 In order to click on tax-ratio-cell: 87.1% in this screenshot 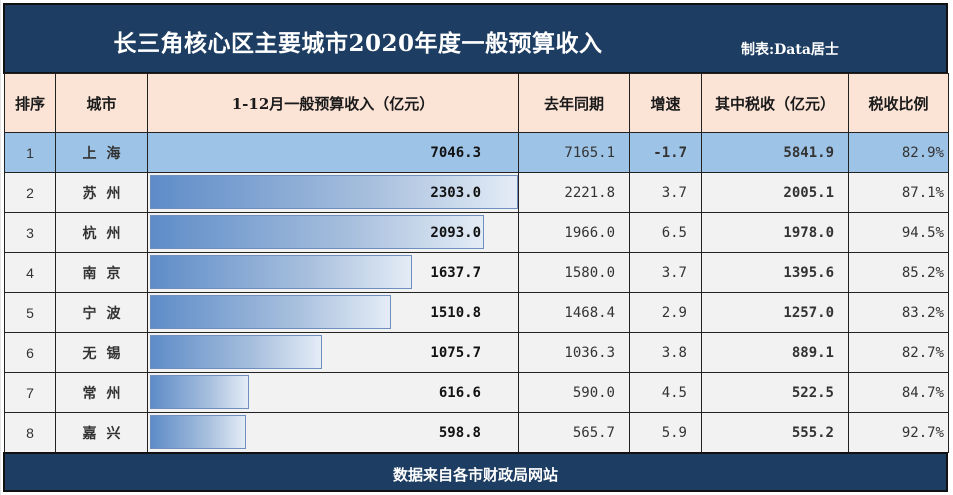, I will do `click(898, 192)`.